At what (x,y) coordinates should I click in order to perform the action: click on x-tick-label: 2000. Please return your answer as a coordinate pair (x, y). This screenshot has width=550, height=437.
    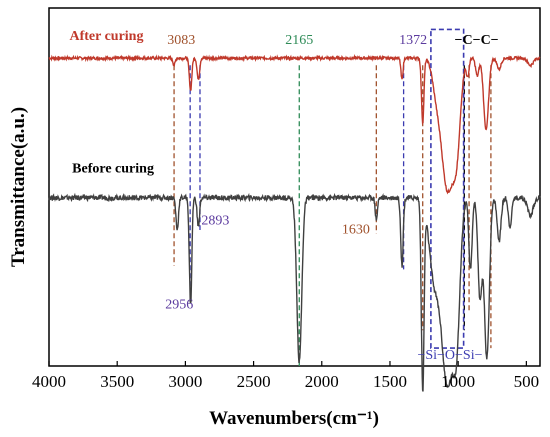
    Looking at the image, I should click on (322, 381).